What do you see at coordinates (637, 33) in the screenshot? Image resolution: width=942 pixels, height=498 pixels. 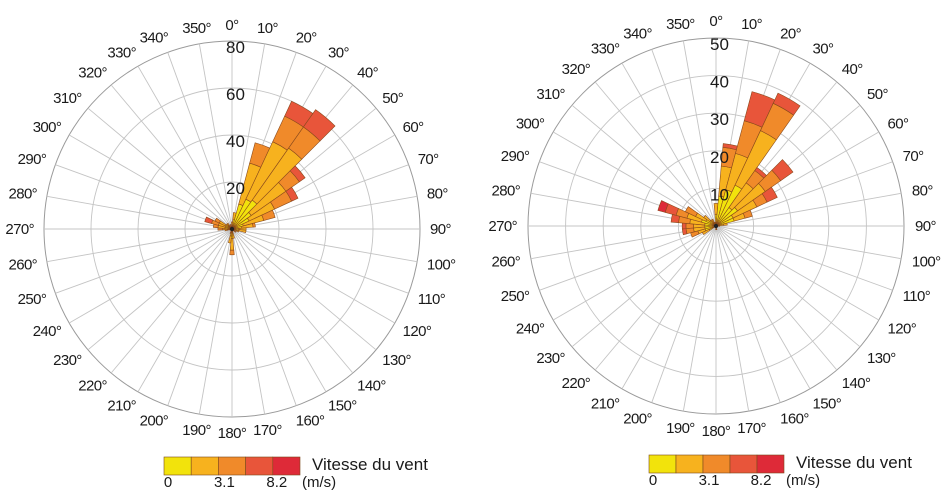 I see `direction-label: 340°` at bounding box center [637, 33].